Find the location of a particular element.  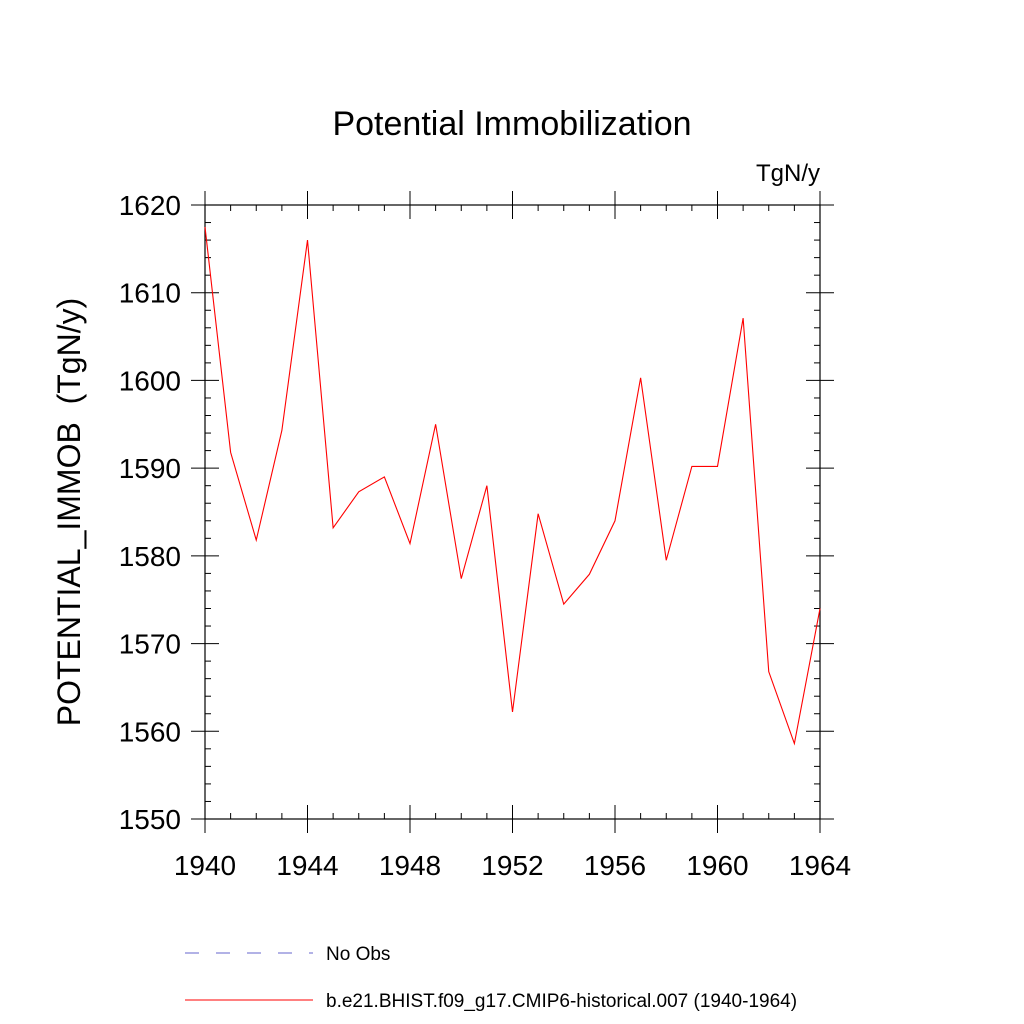

chart-title: Potential Immobilization is located at coordinates (511, 124).